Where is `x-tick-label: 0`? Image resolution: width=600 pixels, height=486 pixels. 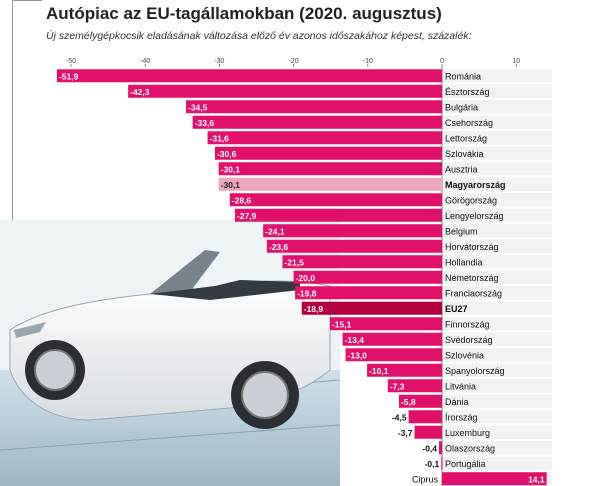
x-tick-label: 0 is located at coordinates (442, 61).